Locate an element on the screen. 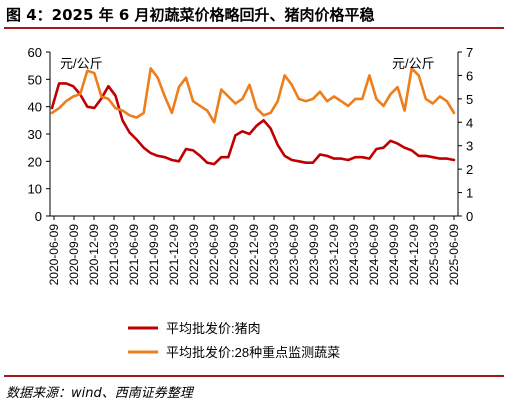 This screenshot has height=405, width=508. x-tick-label: 2025-03-09 is located at coordinates (434, 255).